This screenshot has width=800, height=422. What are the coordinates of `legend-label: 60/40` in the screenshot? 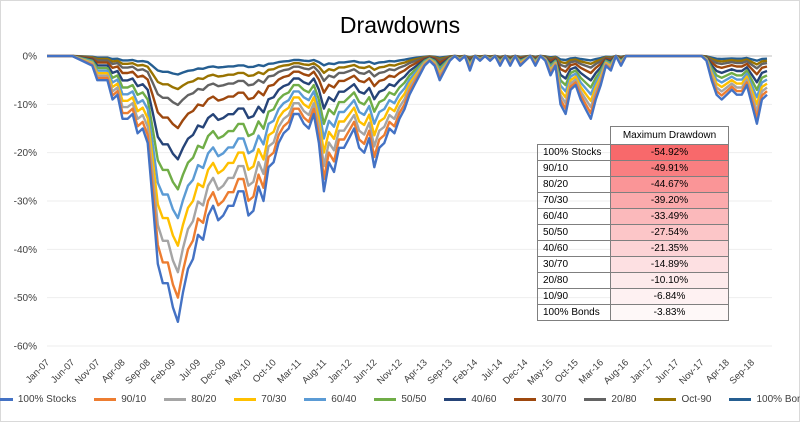 It's located at (344, 399).